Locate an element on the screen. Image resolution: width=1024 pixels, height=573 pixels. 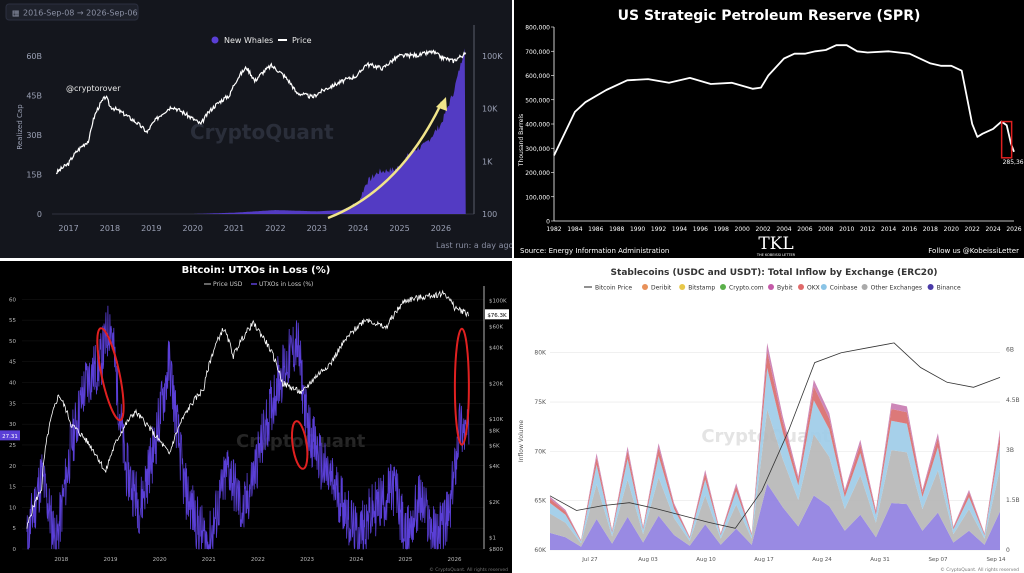
legend-label-utxo: UTXOs in Loss (%) is located at coordinates (286, 284).